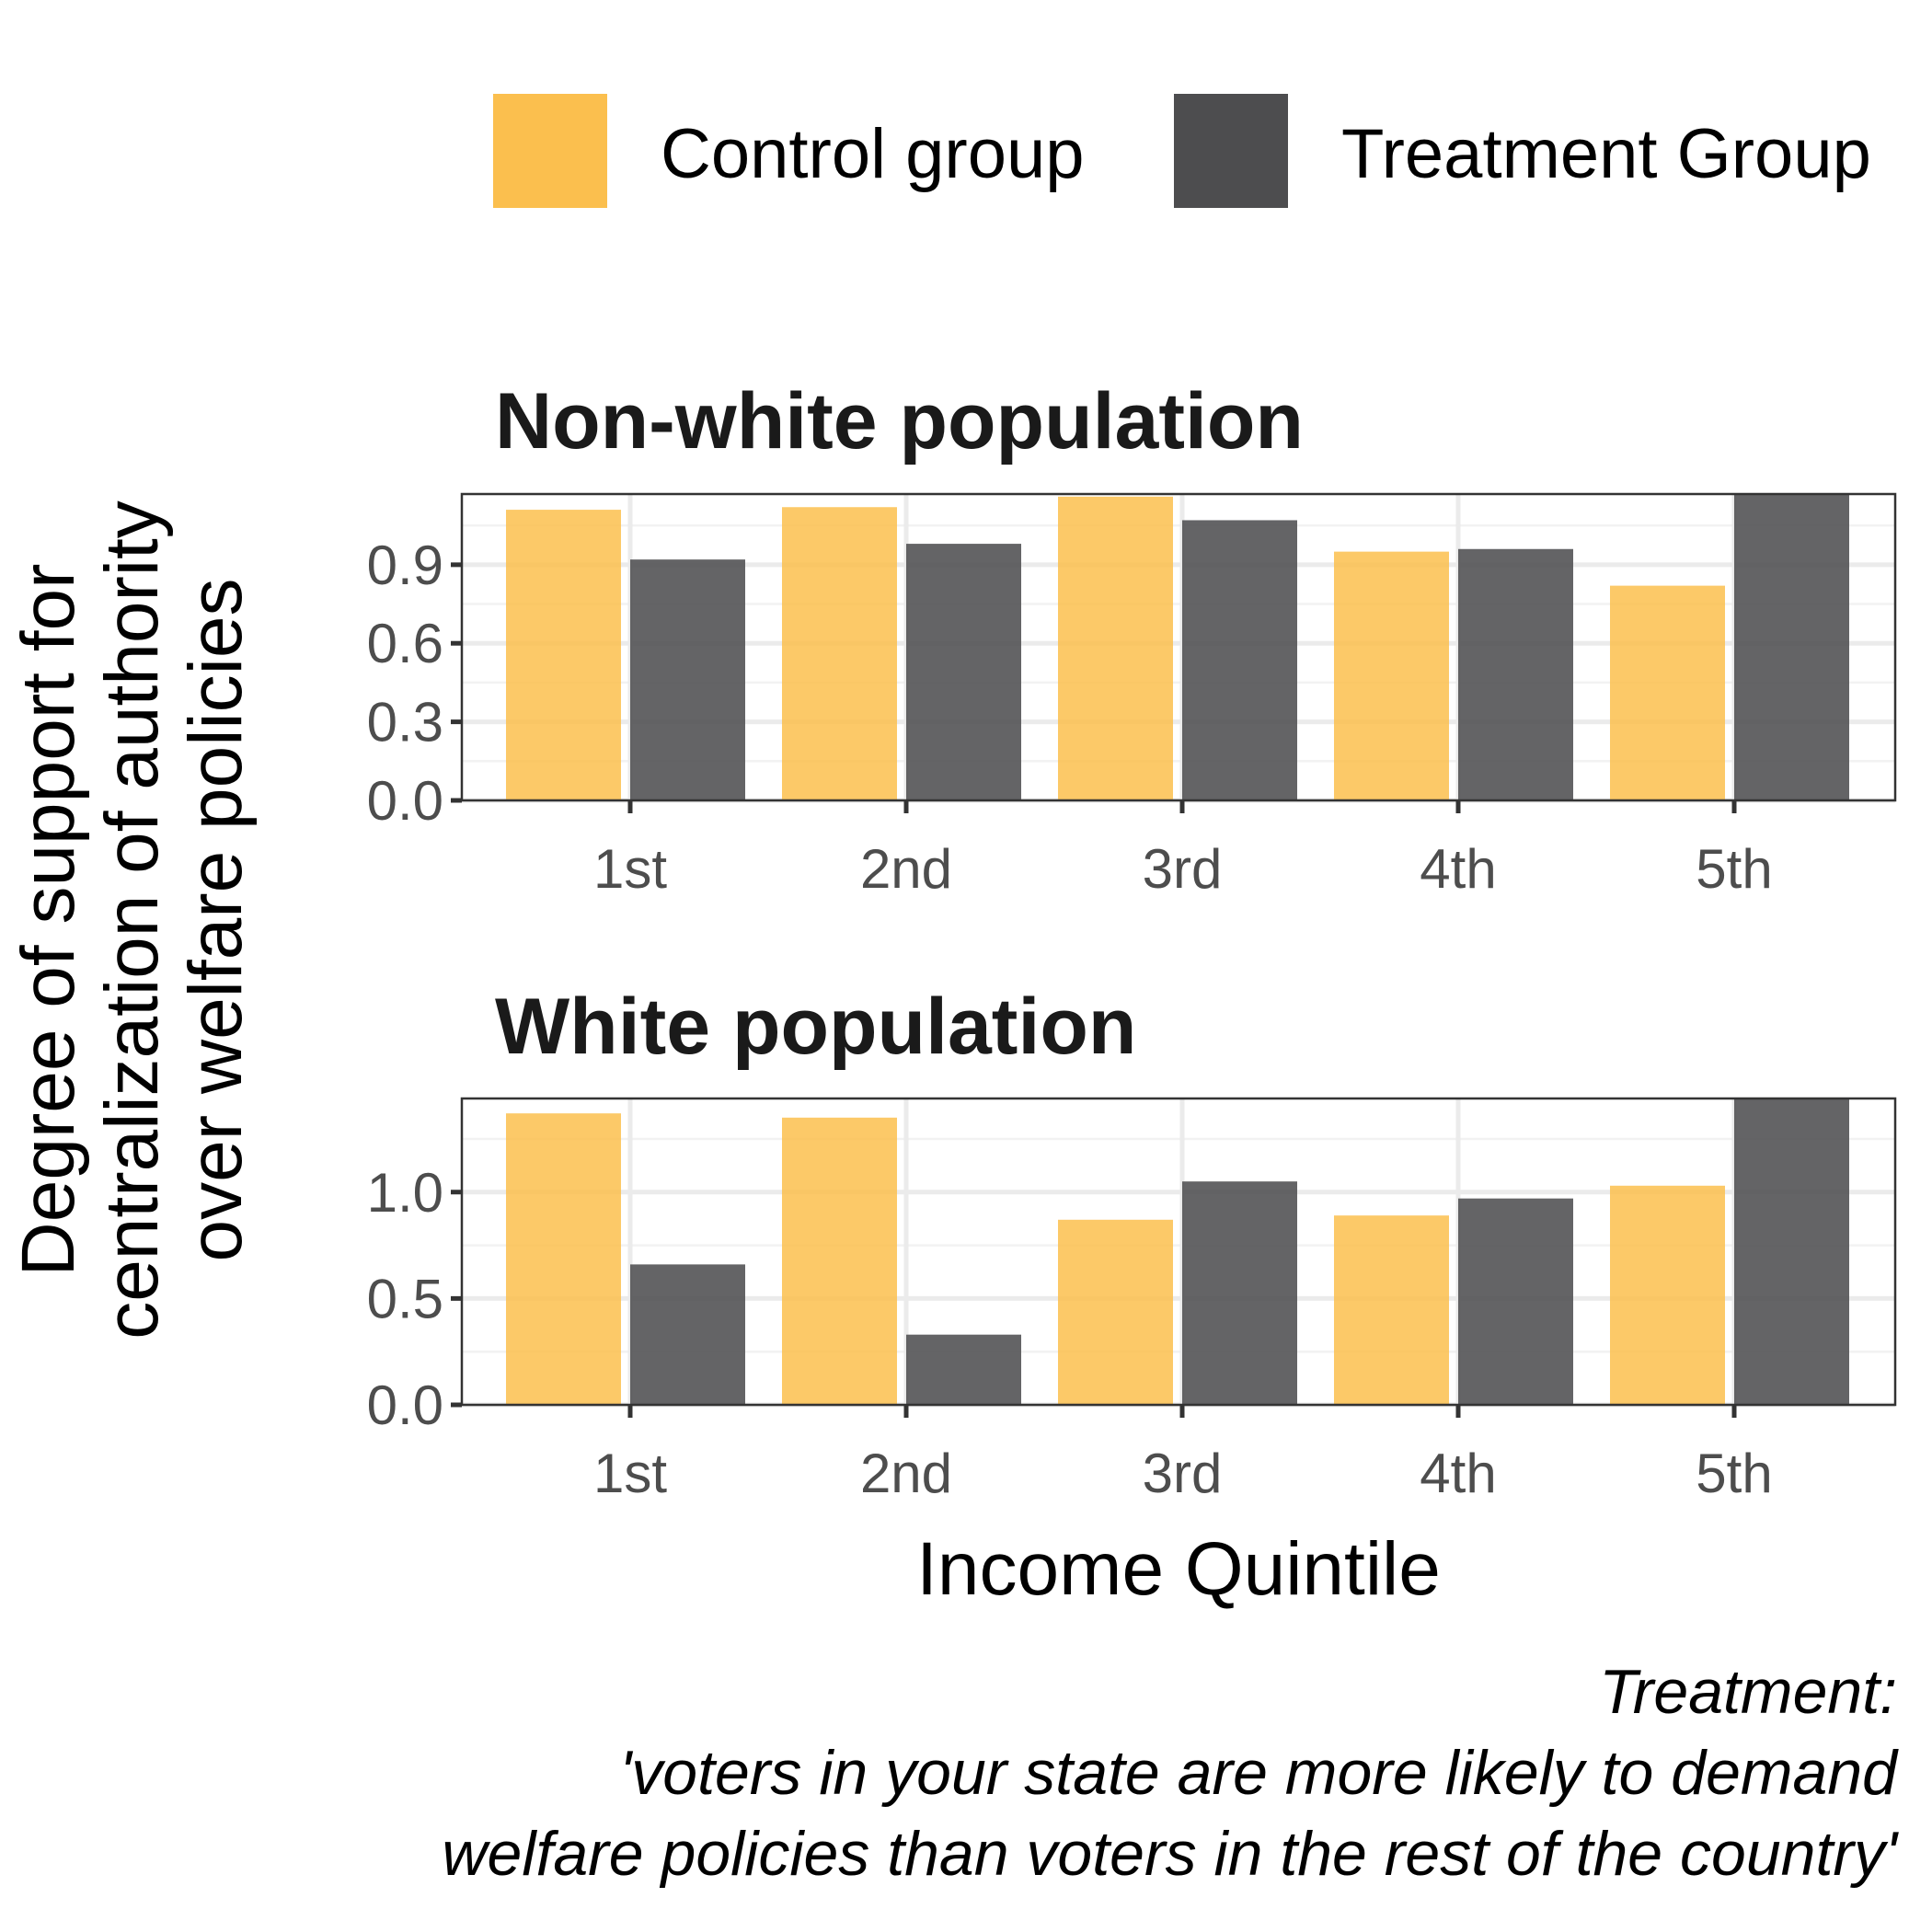 This screenshot has width=1932, height=1932. What do you see at coordinates (48, 920) in the screenshot?
I see `y-axis-title-line-1: Degree of support for` at bounding box center [48, 920].